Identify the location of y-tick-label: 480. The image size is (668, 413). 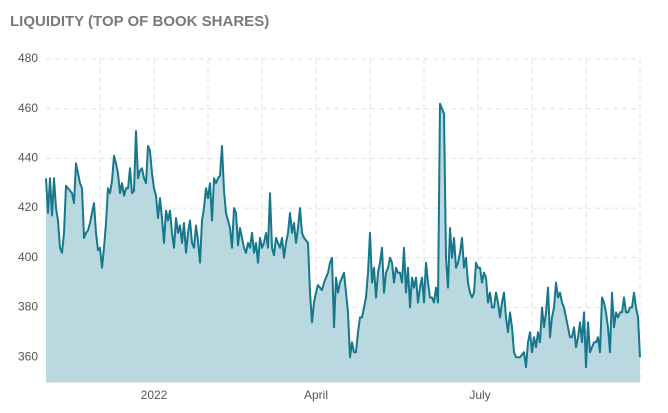
(28, 58).